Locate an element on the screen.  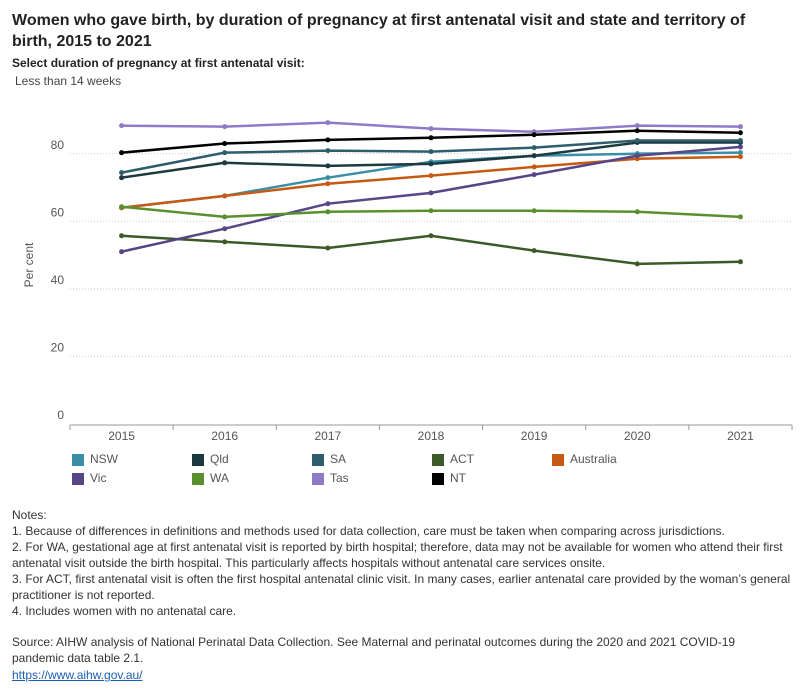
y-tick-label: 60 is located at coordinates (58, 212).